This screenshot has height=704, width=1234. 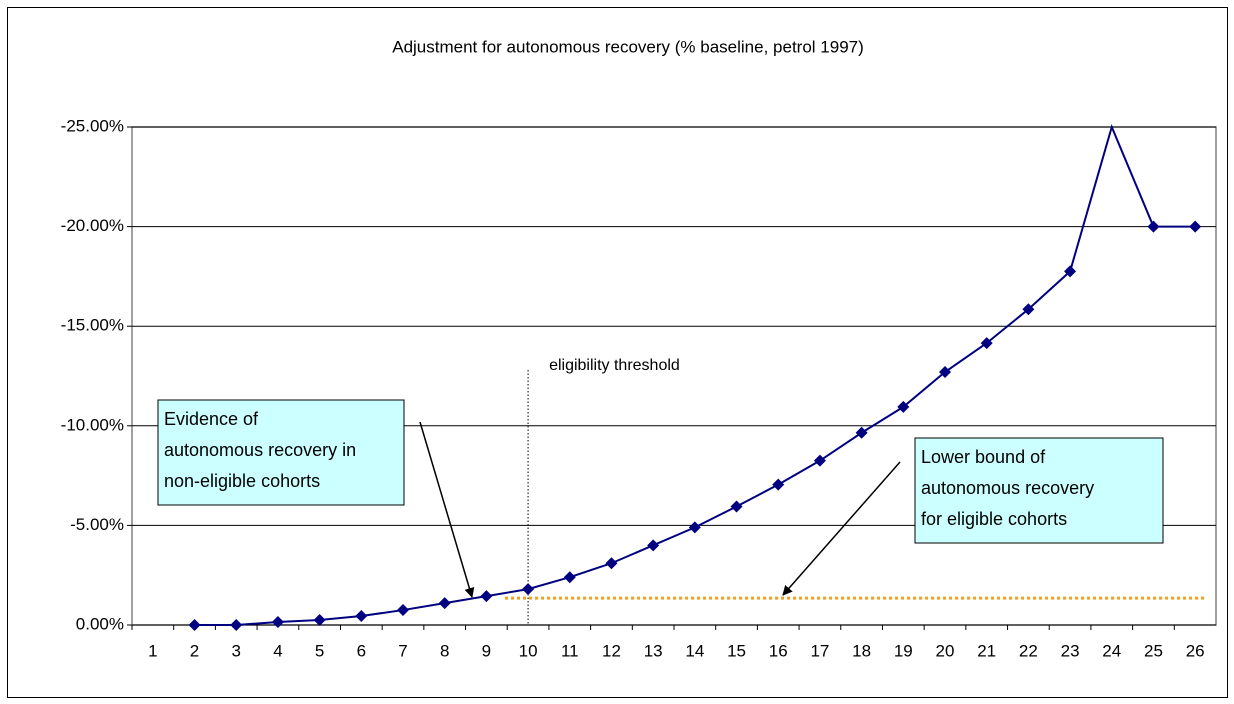 I want to click on annotation-text: autonomous recovery, so click(x=1007, y=488).